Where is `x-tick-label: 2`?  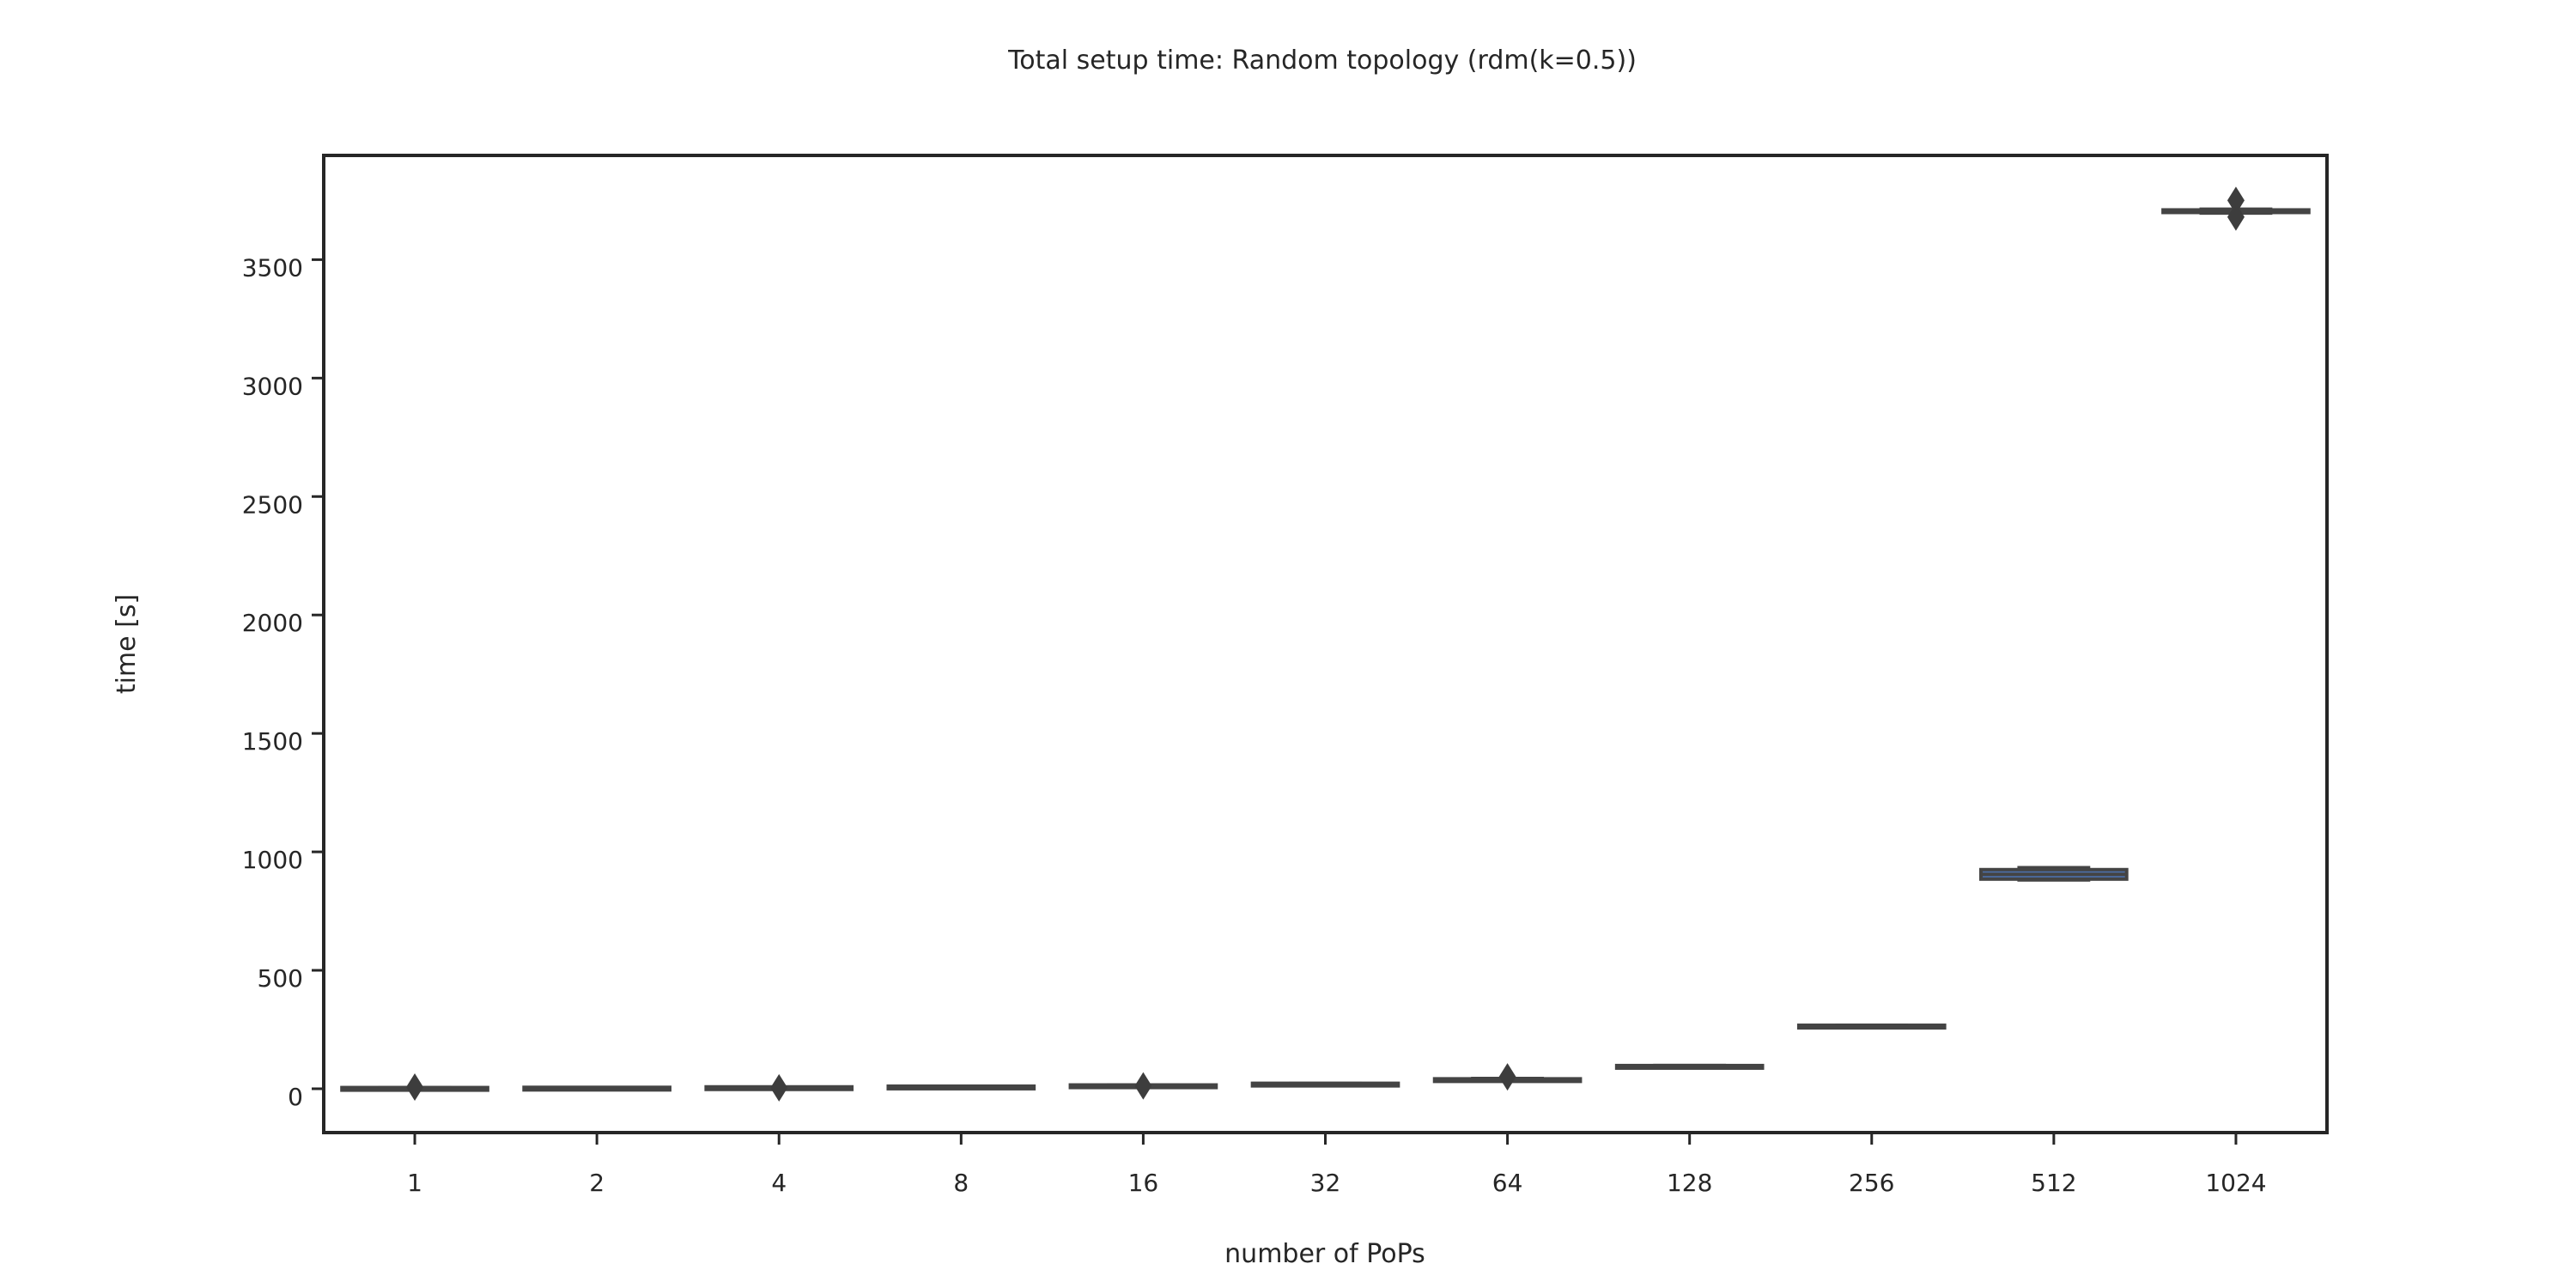 x-tick-label: 2 is located at coordinates (597, 1183).